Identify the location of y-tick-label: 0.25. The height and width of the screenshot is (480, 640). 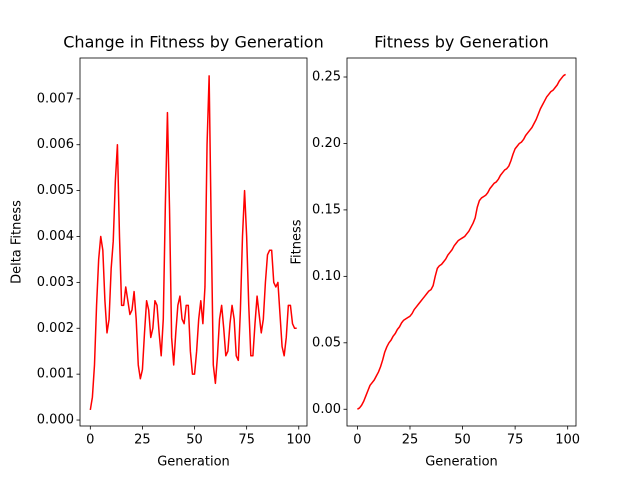
(326, 77).